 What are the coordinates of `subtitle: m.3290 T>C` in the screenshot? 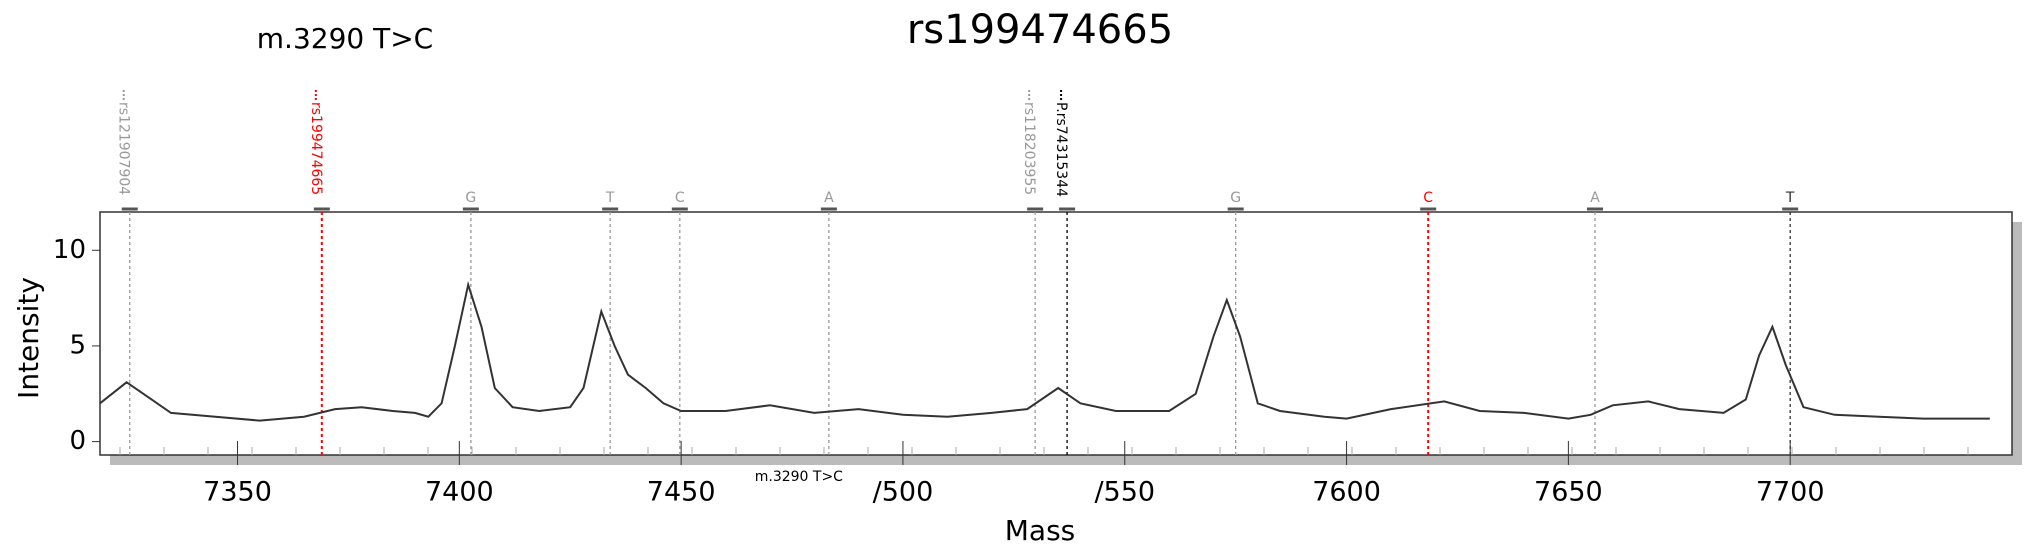 It's located at (345, 38).